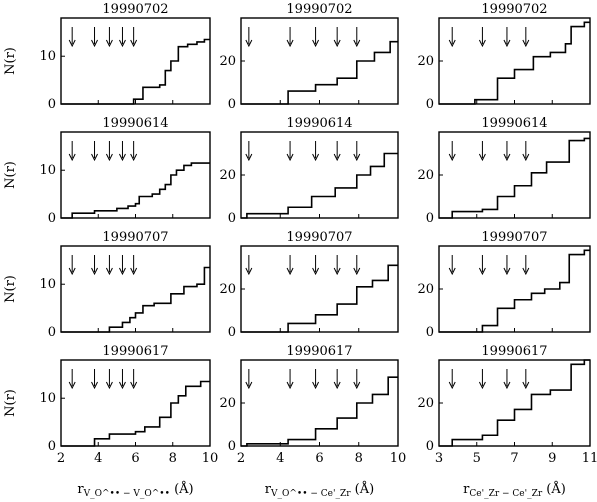 This screenshot has width=597, height=502. Describe the element at coordinates (552, 458) in the screenshot. I see `xtick-label-r3c2-9: 9` at that location.